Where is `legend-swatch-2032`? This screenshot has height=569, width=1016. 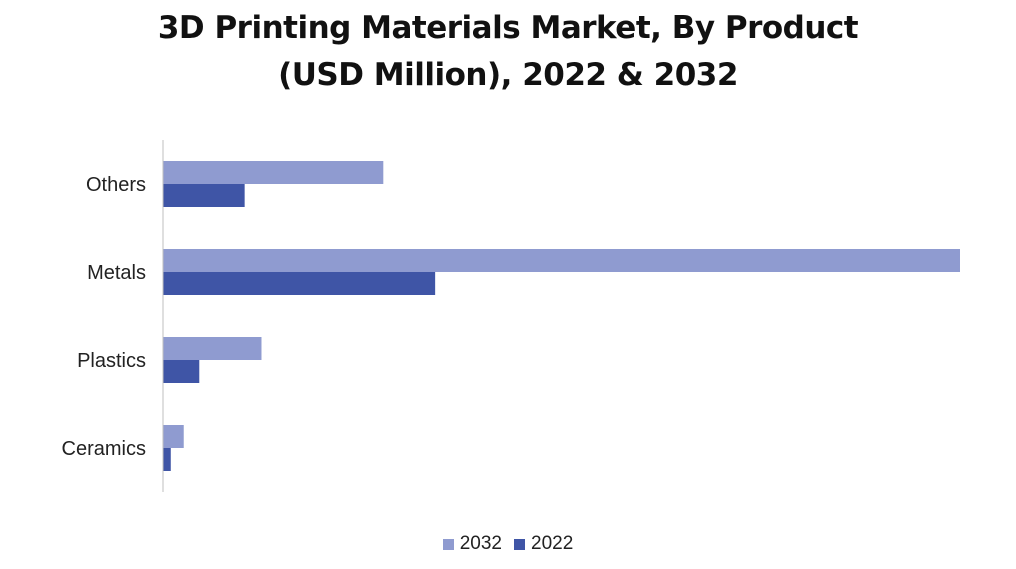
legend-swatch-2032 is located at coordinates (448, 544).